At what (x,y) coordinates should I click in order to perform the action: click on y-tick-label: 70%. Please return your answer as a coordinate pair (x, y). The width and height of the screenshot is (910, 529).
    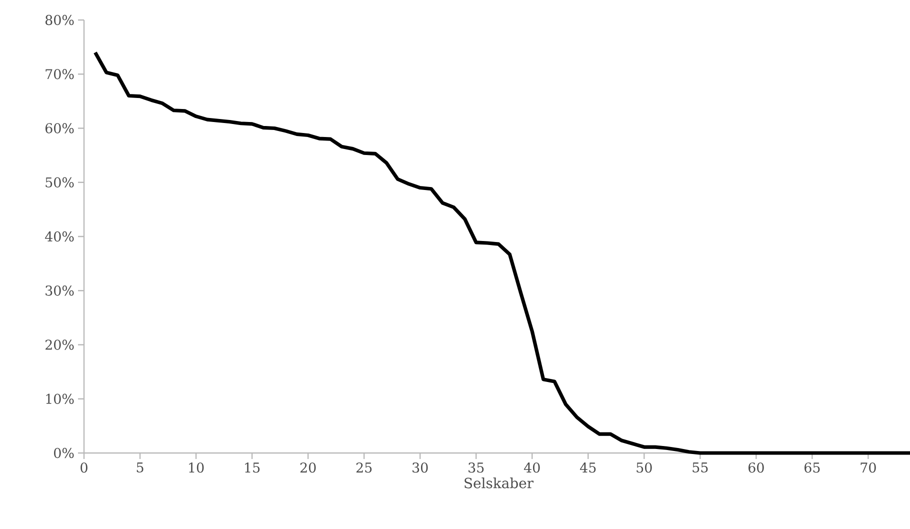
    Looking at the image, I should click on (60, 74).